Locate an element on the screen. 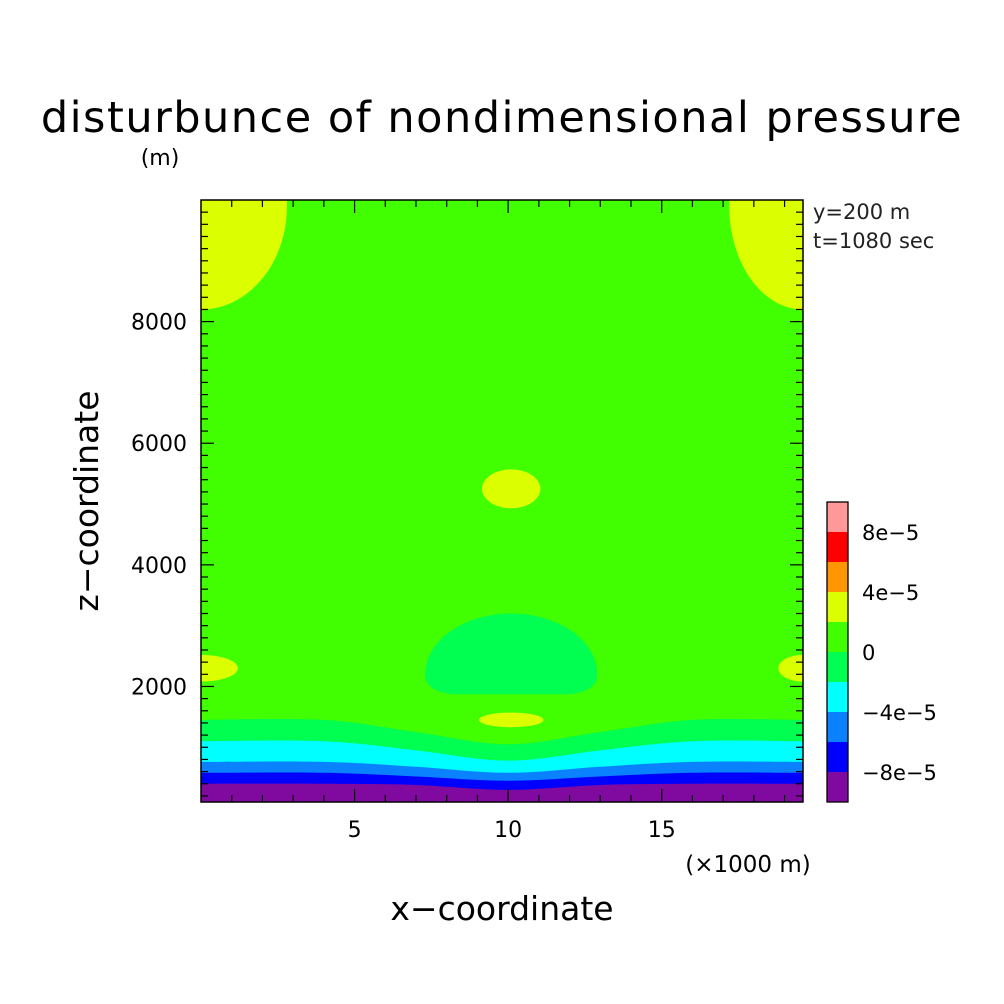 Image resolution: width=1004 pixels, height=1004 pixels. contour-band is located at coordinates (502, 792).